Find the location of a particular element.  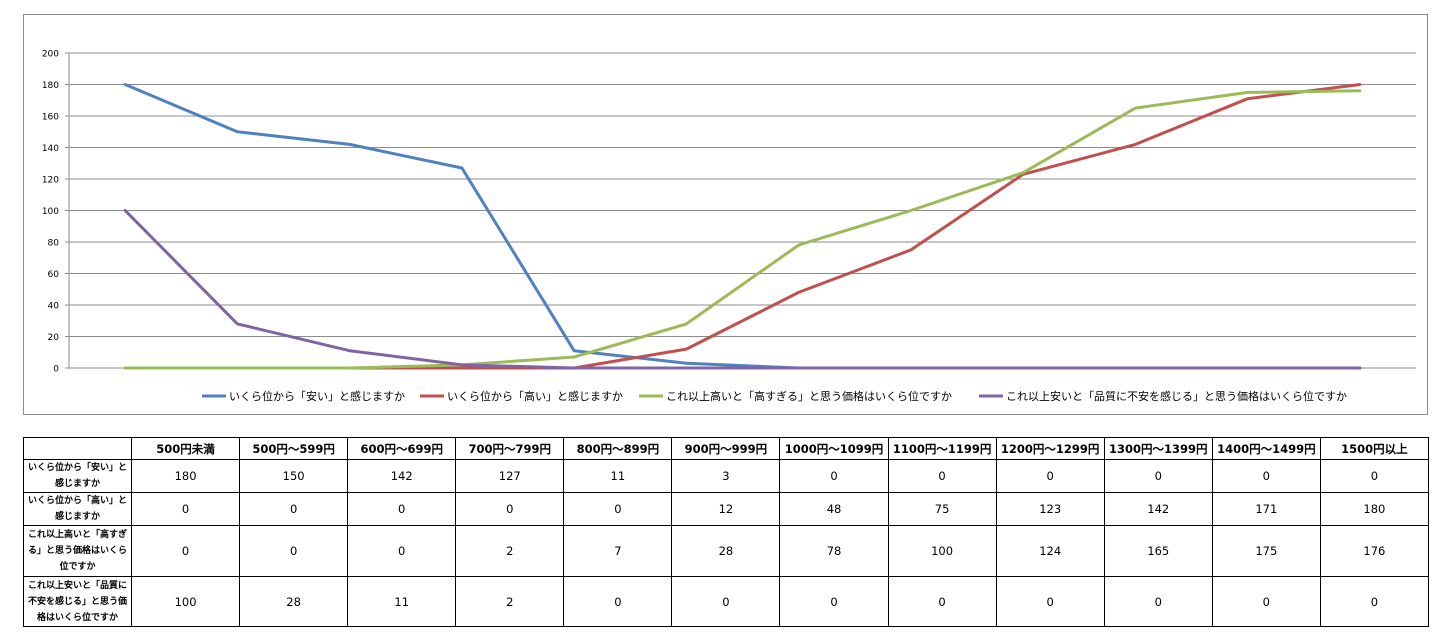

row-label-line: 不安を感じる」と思う価 is located at coordinates (77, 601).